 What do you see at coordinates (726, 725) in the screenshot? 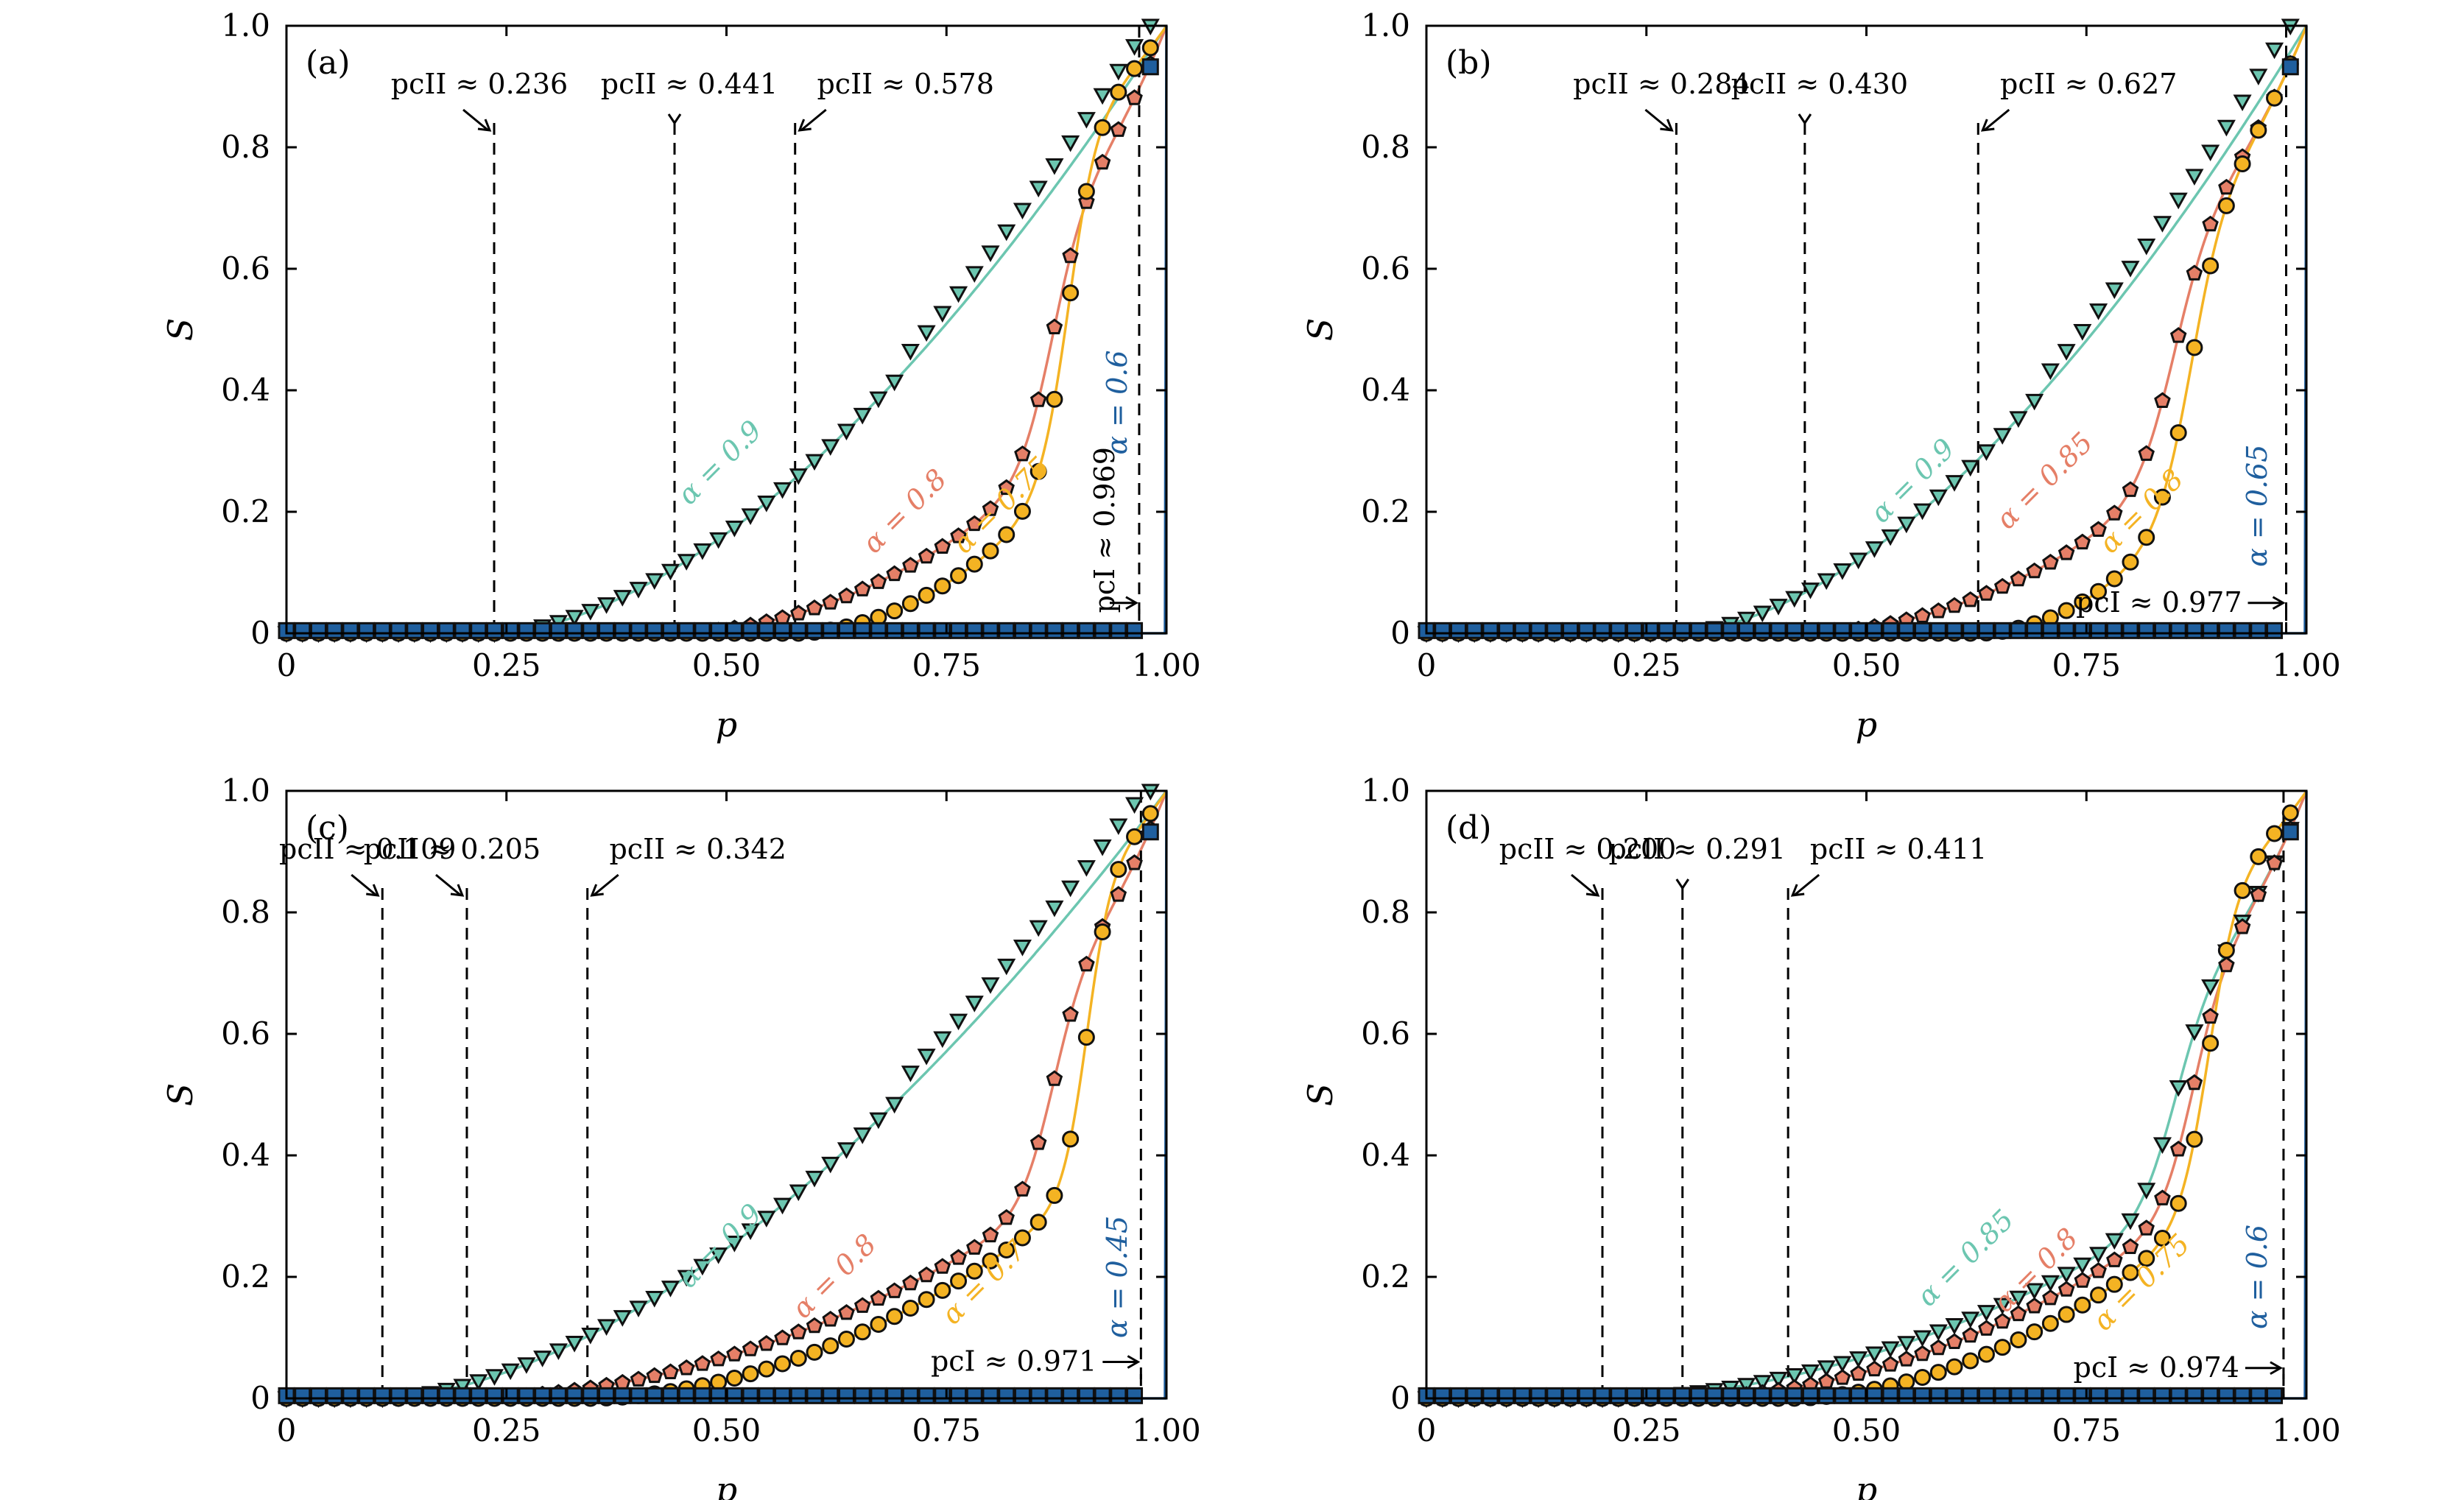
I see `x-axis-label: p` at bounding box center [726, 725].